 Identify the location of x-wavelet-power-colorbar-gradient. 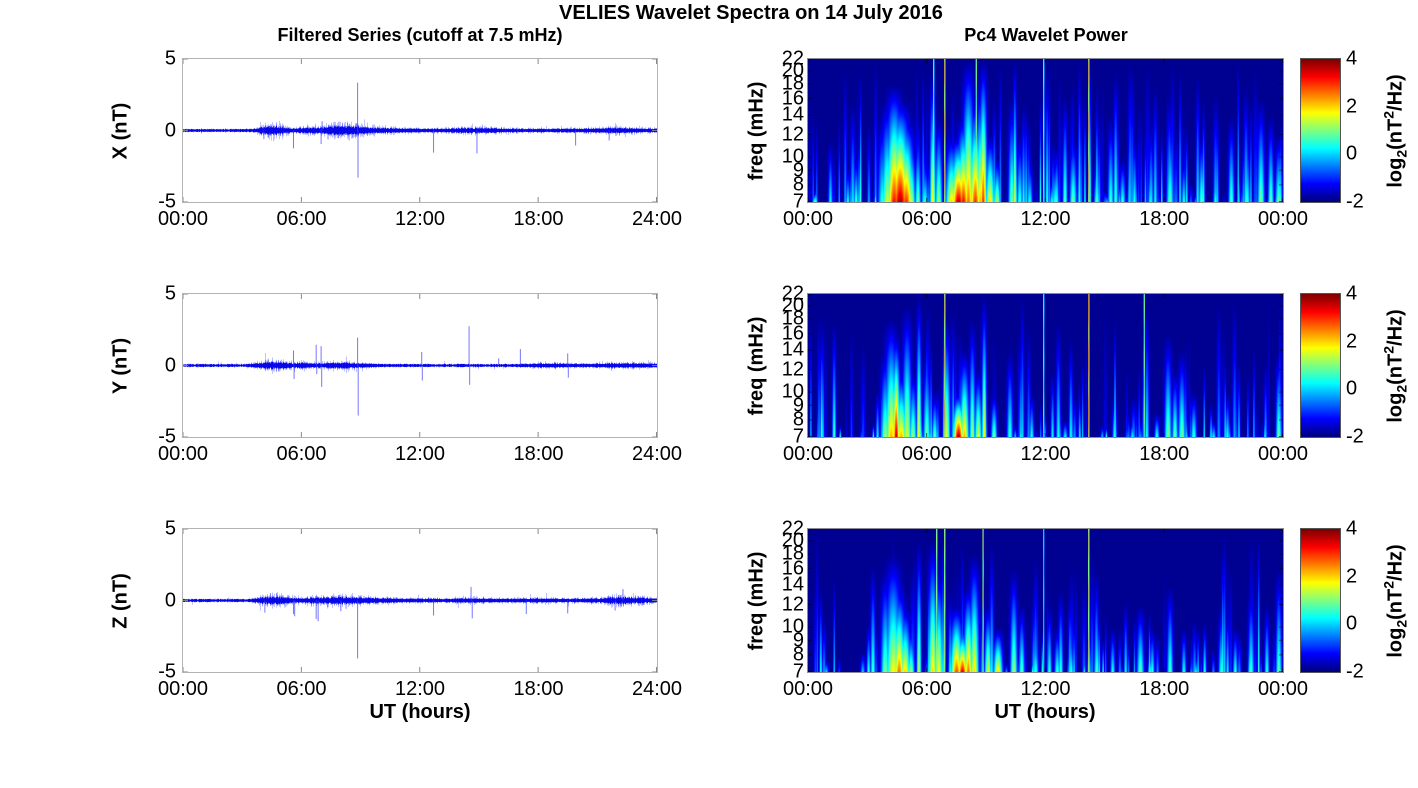
(1320, 130).